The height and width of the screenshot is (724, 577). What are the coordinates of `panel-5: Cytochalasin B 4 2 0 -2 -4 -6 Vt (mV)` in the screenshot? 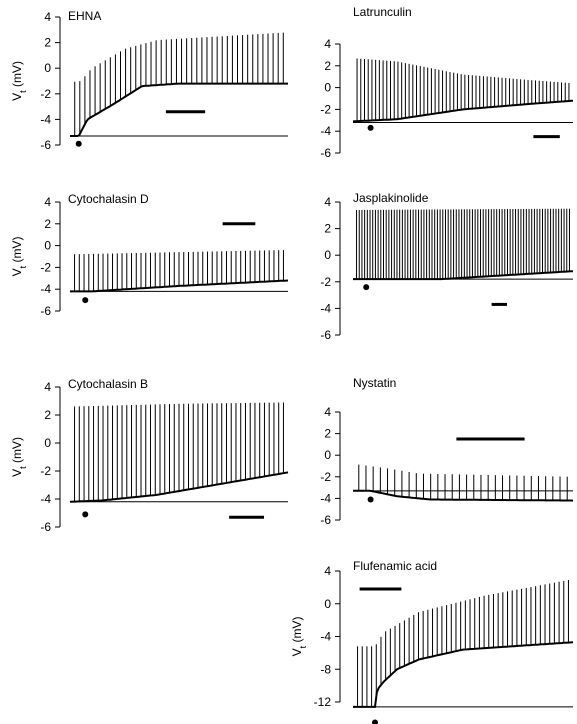 It's located at (149, 455).